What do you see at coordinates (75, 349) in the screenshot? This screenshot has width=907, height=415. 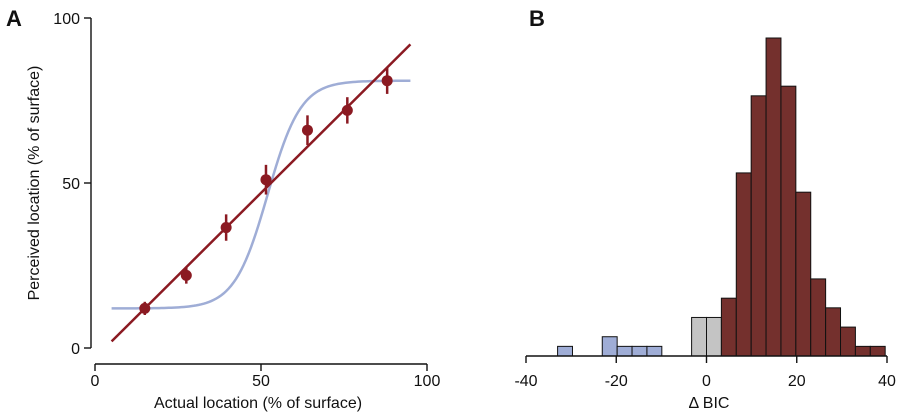 I see `y-tick-label: 0` at bounding box center [75, 349].